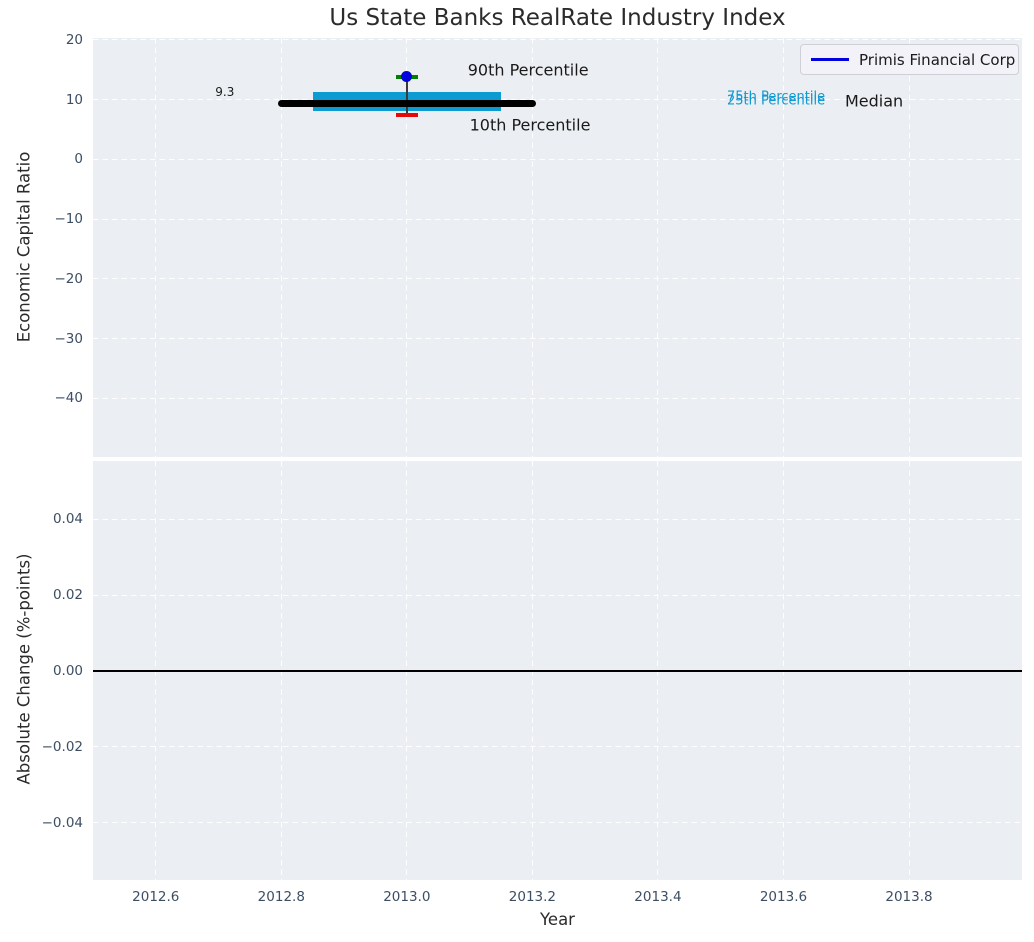 This screenshot has height=942, width=1034. I want to click on x-tick-label: 2013.0, so click(407, 897).